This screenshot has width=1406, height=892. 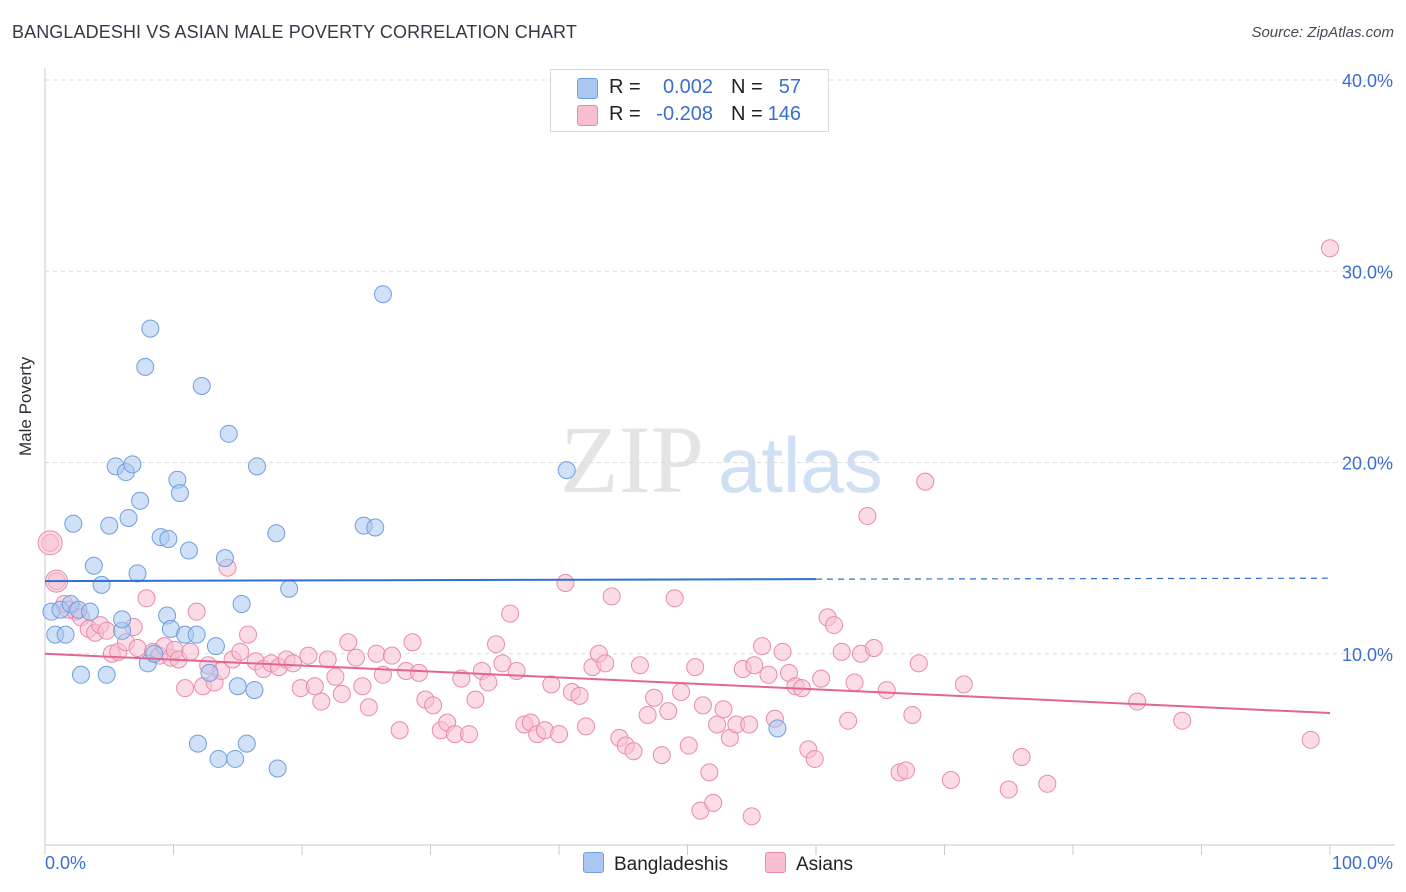 What do you see at coordinates (593, 862) in the screenshot?
I see `bottom-legend-swatch` at bounding box center [593, 862].